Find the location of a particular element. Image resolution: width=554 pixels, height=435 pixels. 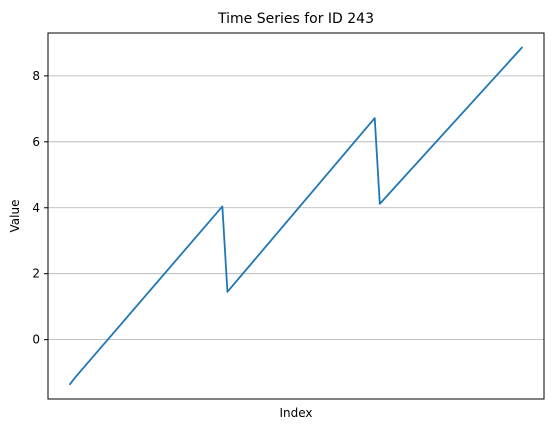

y-axis-label: Value is located at coordinates (15, 216).